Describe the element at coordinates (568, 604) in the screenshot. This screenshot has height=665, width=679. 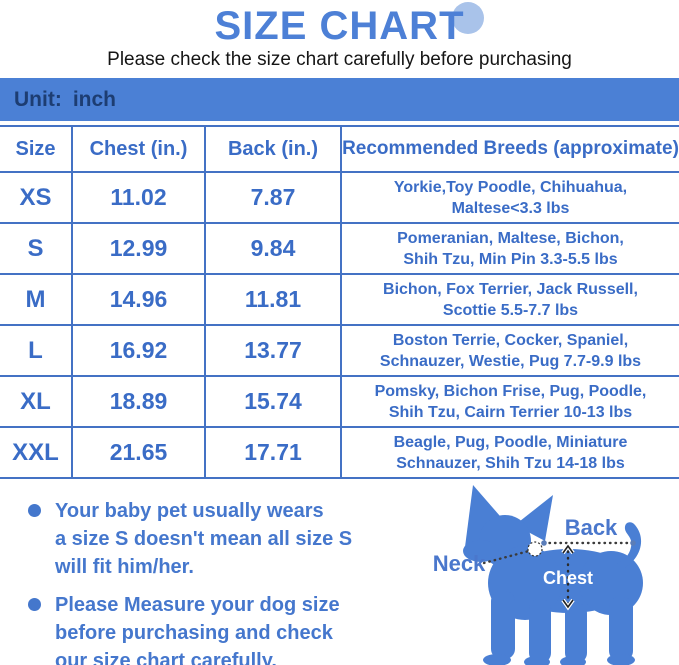
I see `chest-arrow-down-icon` at that location.